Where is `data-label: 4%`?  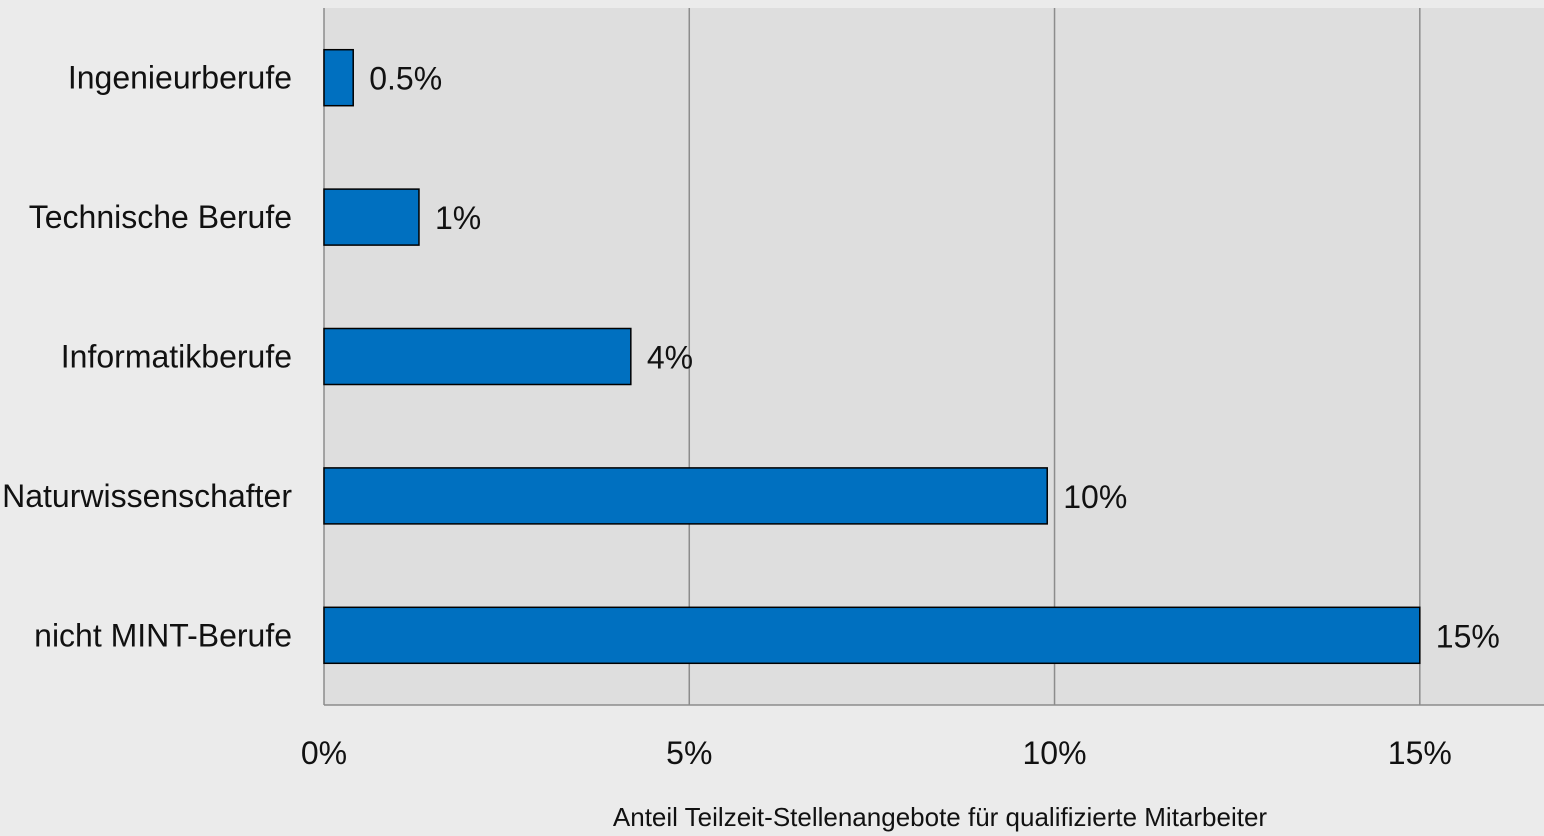 data-label: 4% is located at coordinates (670, 358).